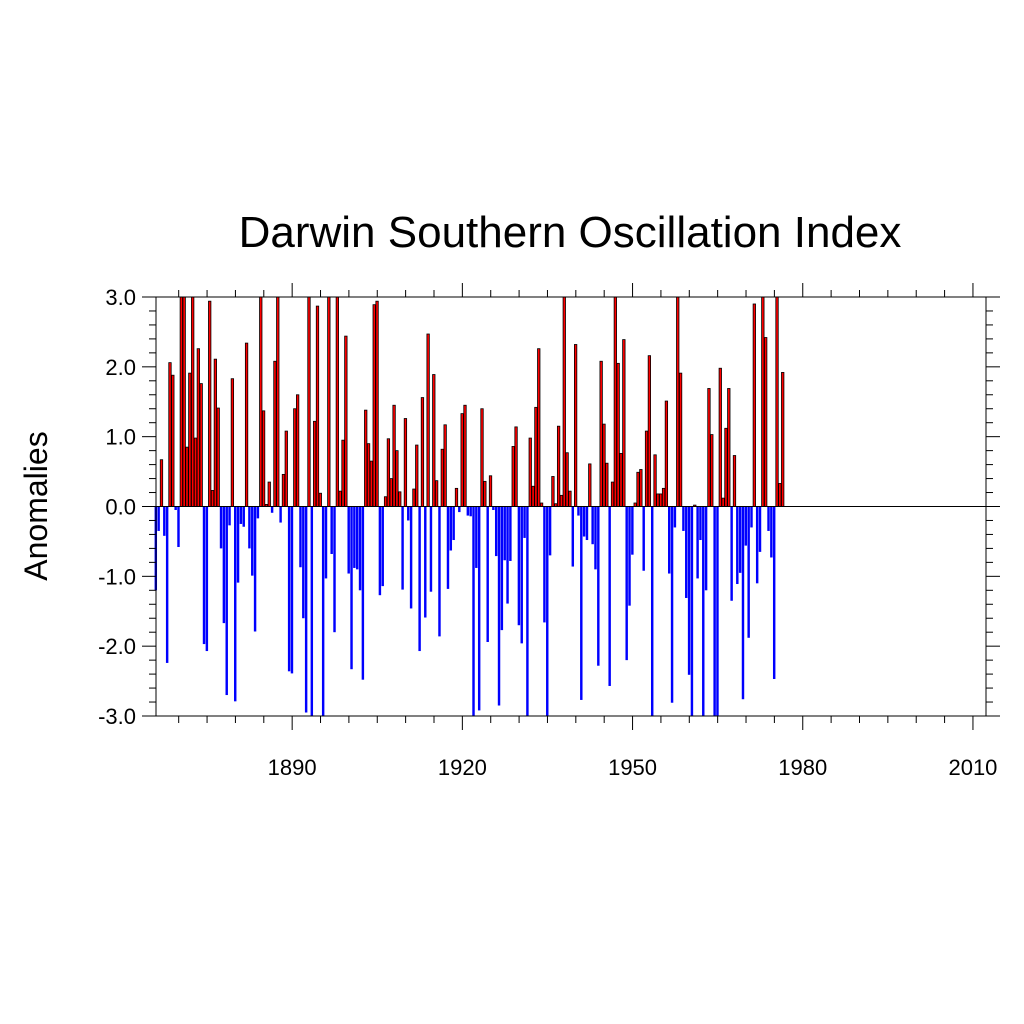 This screenshot has height=1024, width=1024. Describe the element at coordinates (120, 437) in the screenshot. I see `y-tick-label: 1.0` at that location.